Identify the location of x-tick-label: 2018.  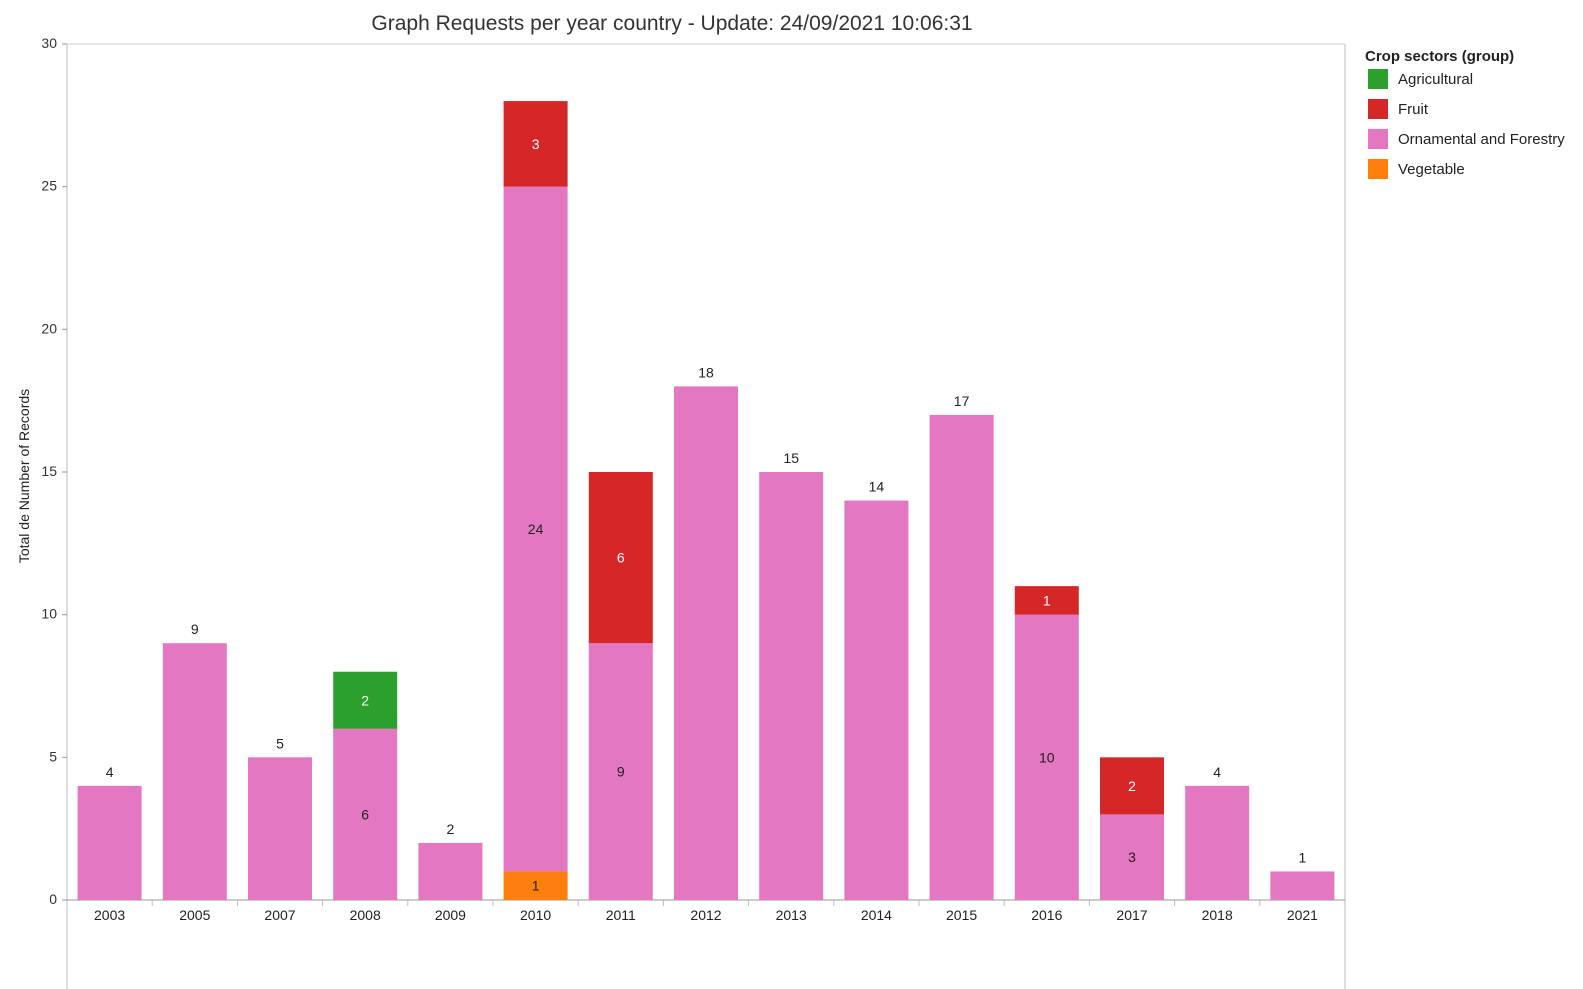
(1217, 915).